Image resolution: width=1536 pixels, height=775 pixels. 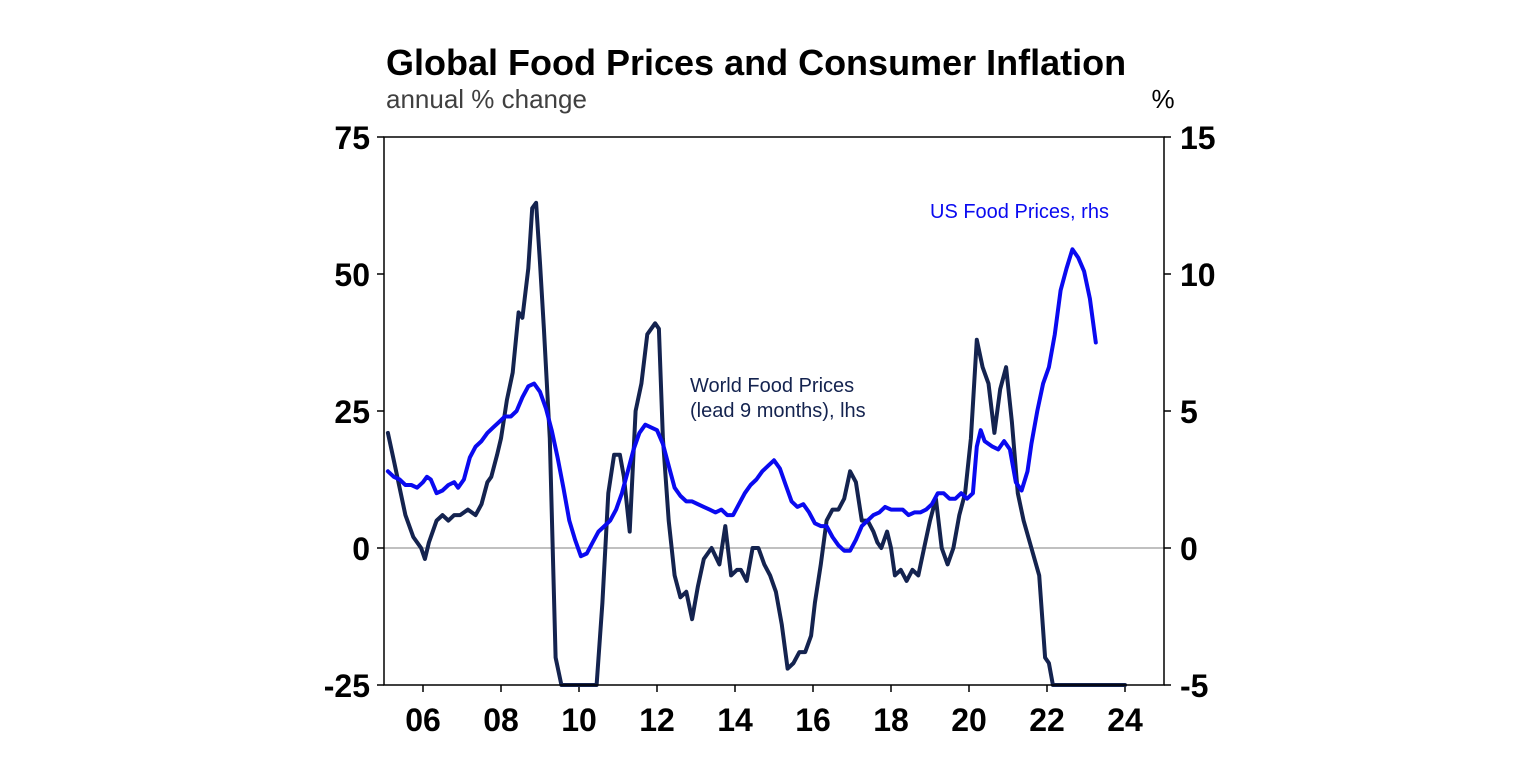 What do you see at coordinates (1194, 686) in the screenshot?
I see `right-tick-label: -5` at bounding box center [1194, 686].